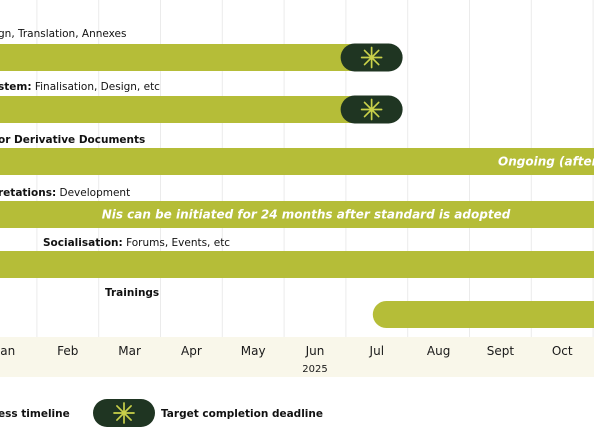 Image resolution: width=594 pixels, height=445 pixels. I want to click on month-tick-label: Jul, so click(376, 351).